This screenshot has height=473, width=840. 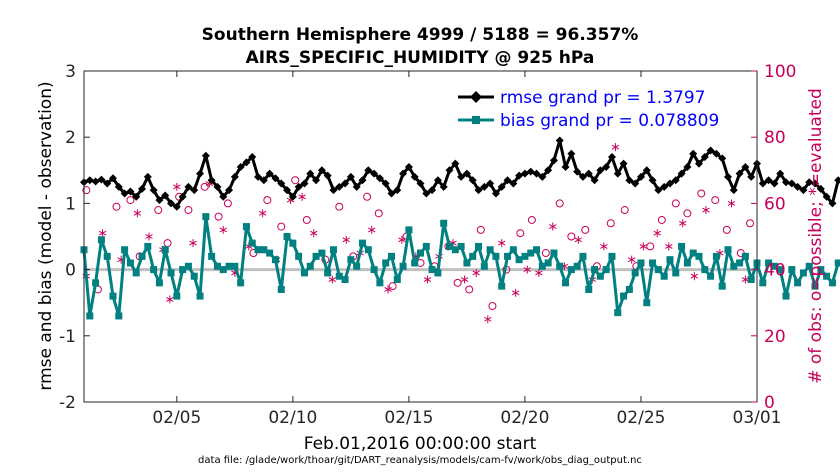 I want to click on y-right-tick-label: 40, so click(x=775, y=271).